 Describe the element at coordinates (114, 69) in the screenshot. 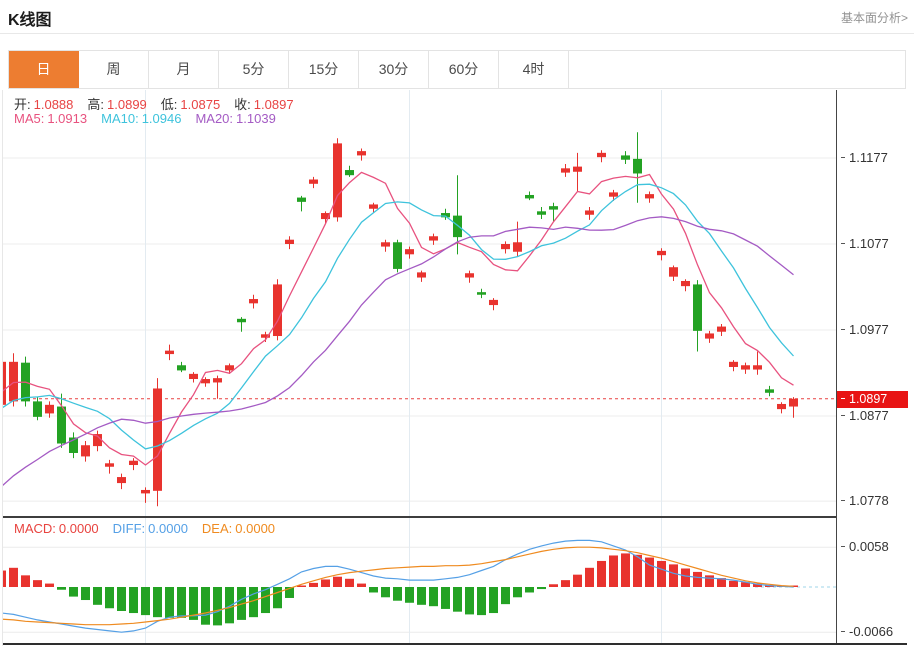

I see `tab-周: 周` at that location.